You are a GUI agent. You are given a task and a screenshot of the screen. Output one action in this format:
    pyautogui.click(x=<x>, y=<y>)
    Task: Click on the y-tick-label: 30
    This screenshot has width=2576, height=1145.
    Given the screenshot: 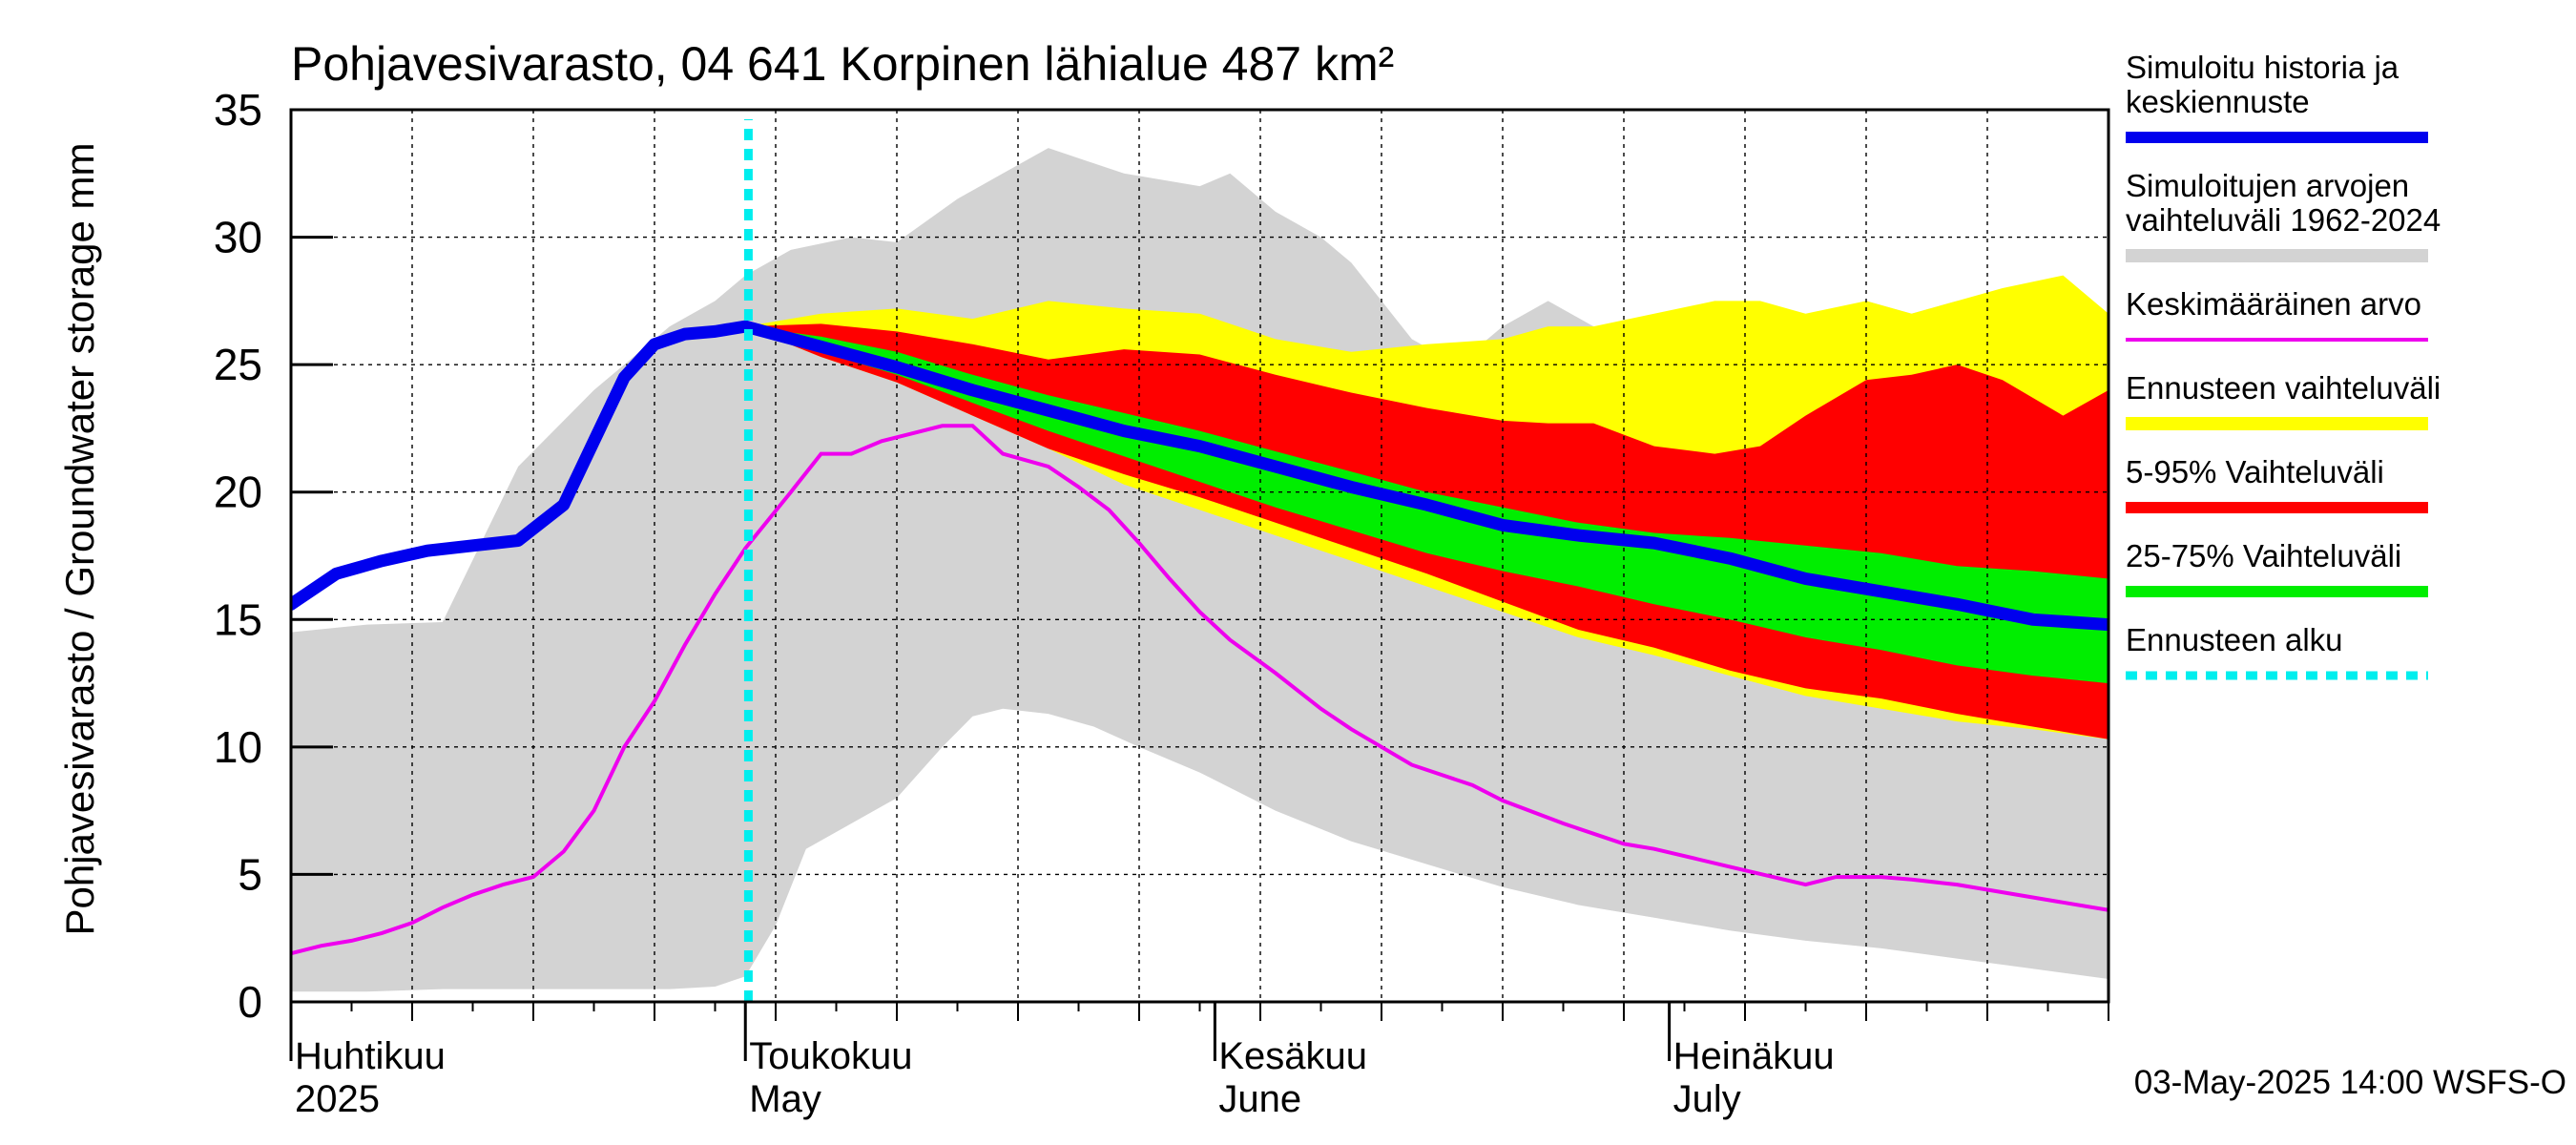 What is the action you would take?
    pyautogui.click(x=238, y=238)
    